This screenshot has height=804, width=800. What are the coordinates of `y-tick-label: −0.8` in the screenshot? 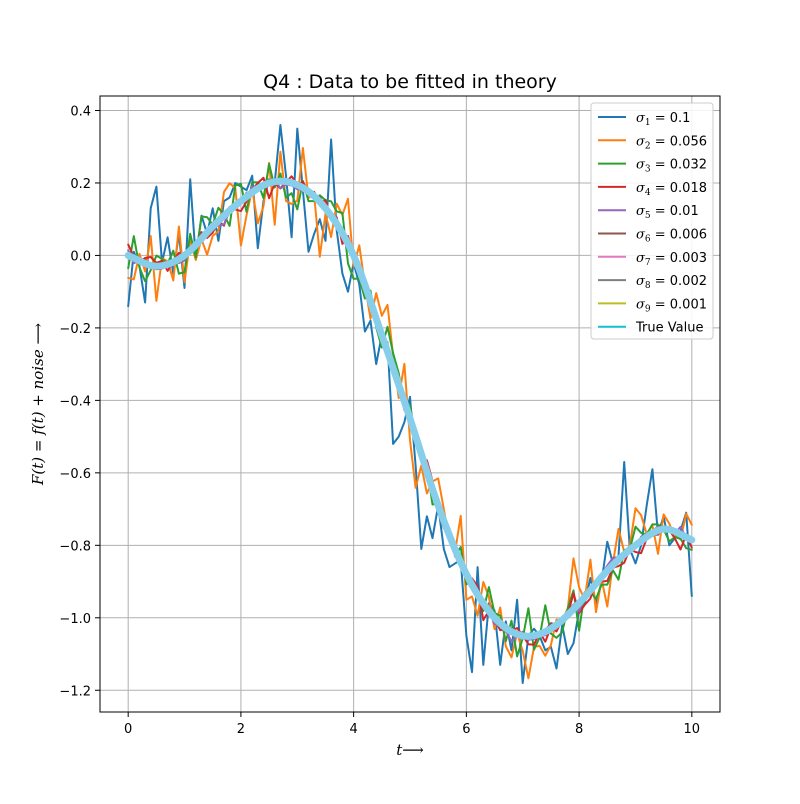 It's located at (75, 546).